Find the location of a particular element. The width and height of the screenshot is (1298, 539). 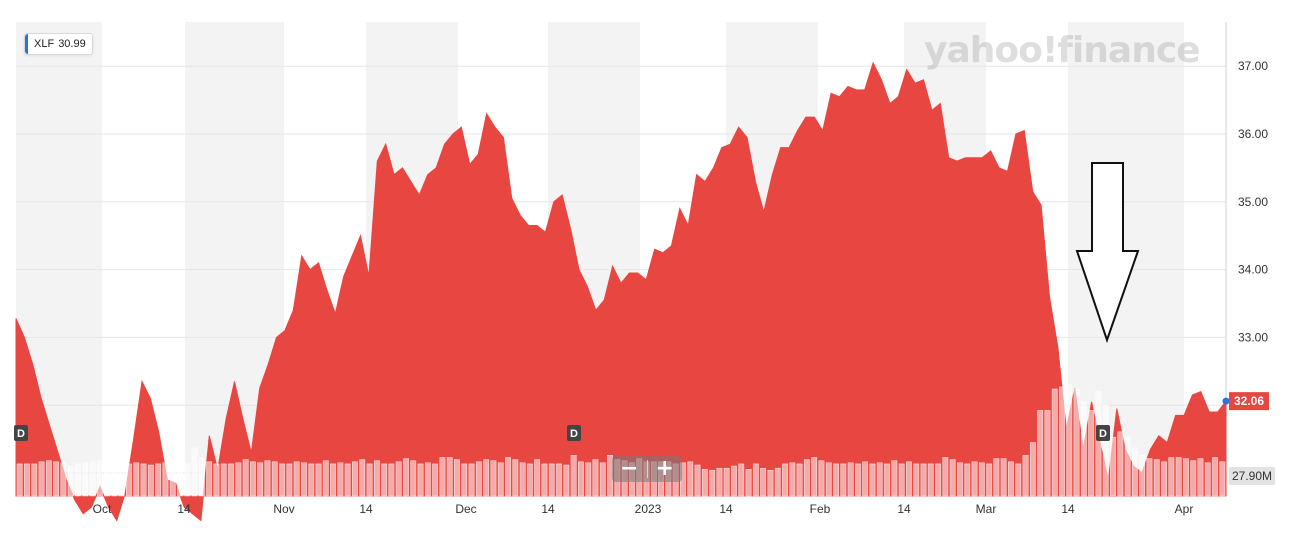

x-tick-label: Feb is located at coordinates (820, 509).